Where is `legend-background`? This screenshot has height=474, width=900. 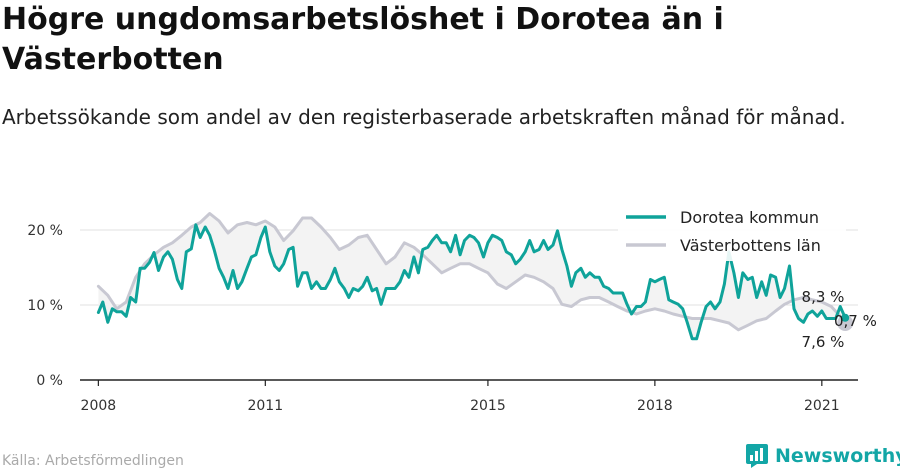 legend-background is located at coordinates (732, 232).